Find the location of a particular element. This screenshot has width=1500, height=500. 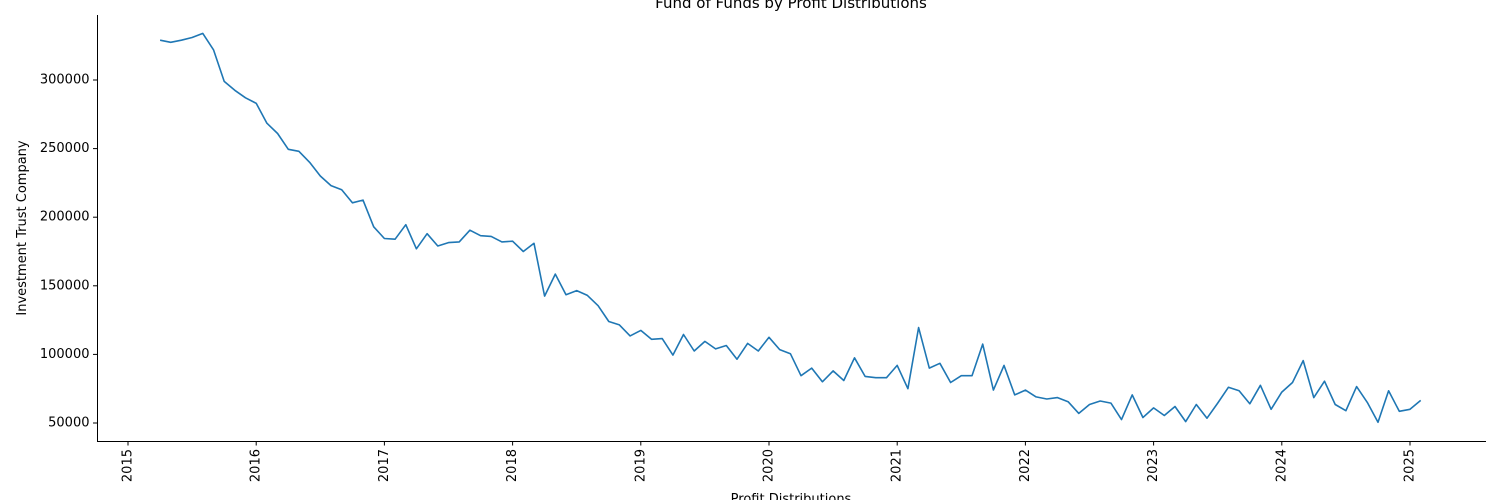

y-axis-title: Investment Trust Company is located at coordinates (22, 228).